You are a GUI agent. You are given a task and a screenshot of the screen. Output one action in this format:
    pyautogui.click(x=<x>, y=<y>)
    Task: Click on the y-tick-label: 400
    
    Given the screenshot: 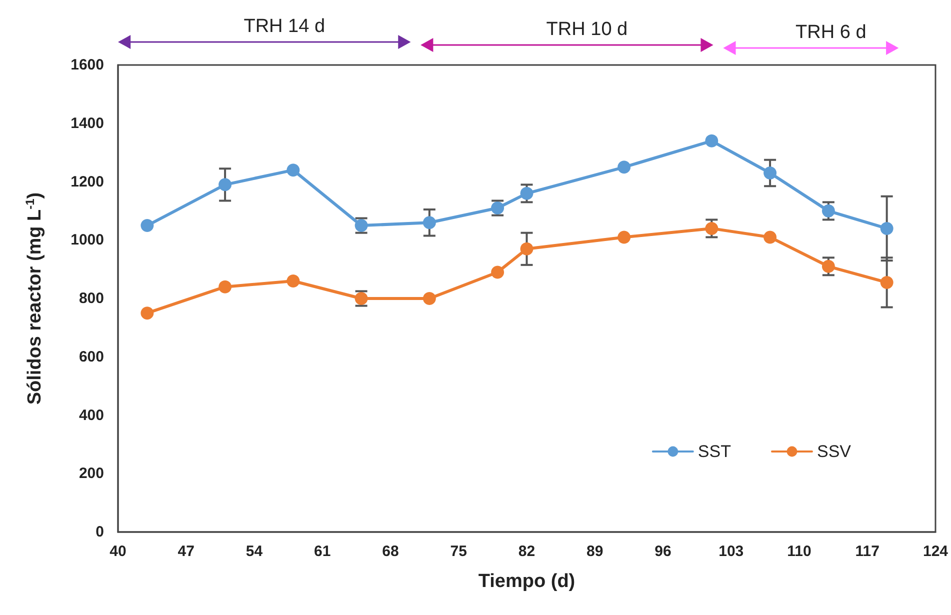 What is the action you would take?
    pyautogui.click(x=91, y=415)
    